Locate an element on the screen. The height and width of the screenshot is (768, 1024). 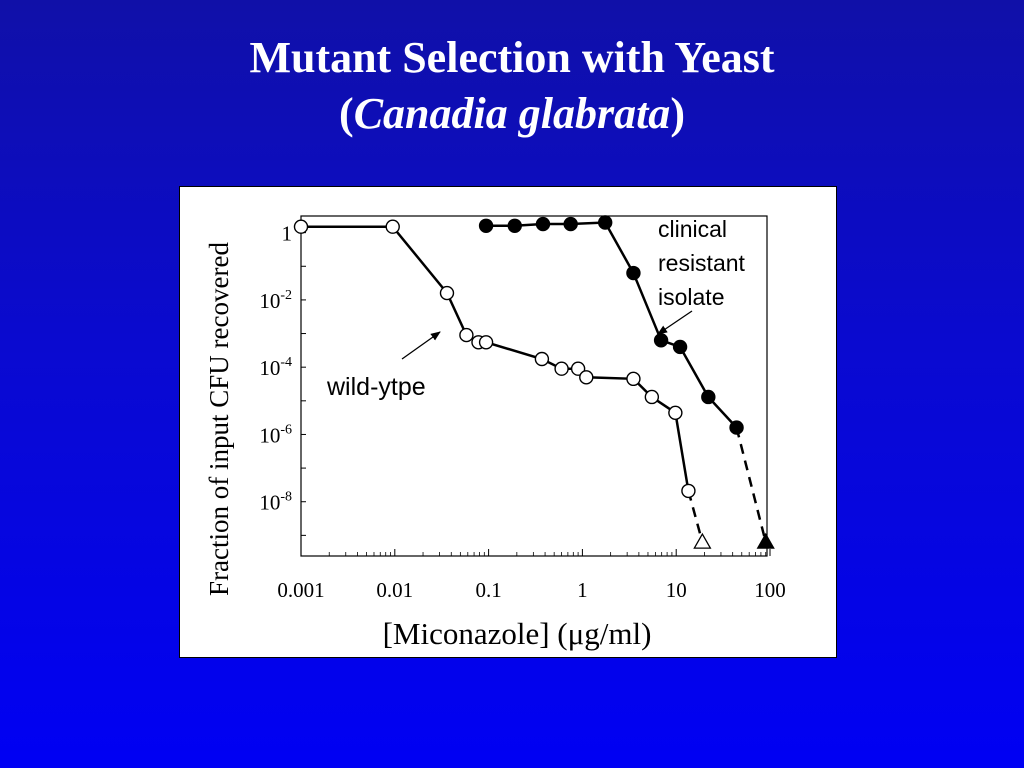
clinical-arrow is located at coordinates (675, 322).